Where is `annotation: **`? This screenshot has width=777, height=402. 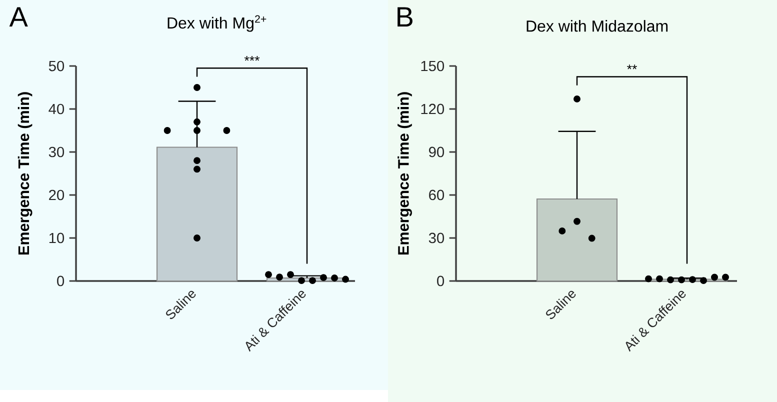
annotation: ** is located at coordinates (632, 67).